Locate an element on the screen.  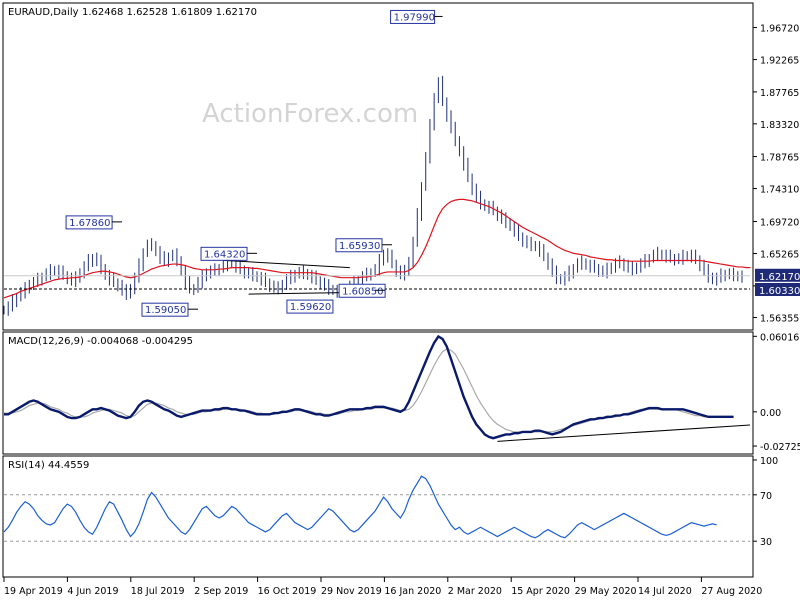
rsi-axis-label: 30 is located at coordinates (766, 542).